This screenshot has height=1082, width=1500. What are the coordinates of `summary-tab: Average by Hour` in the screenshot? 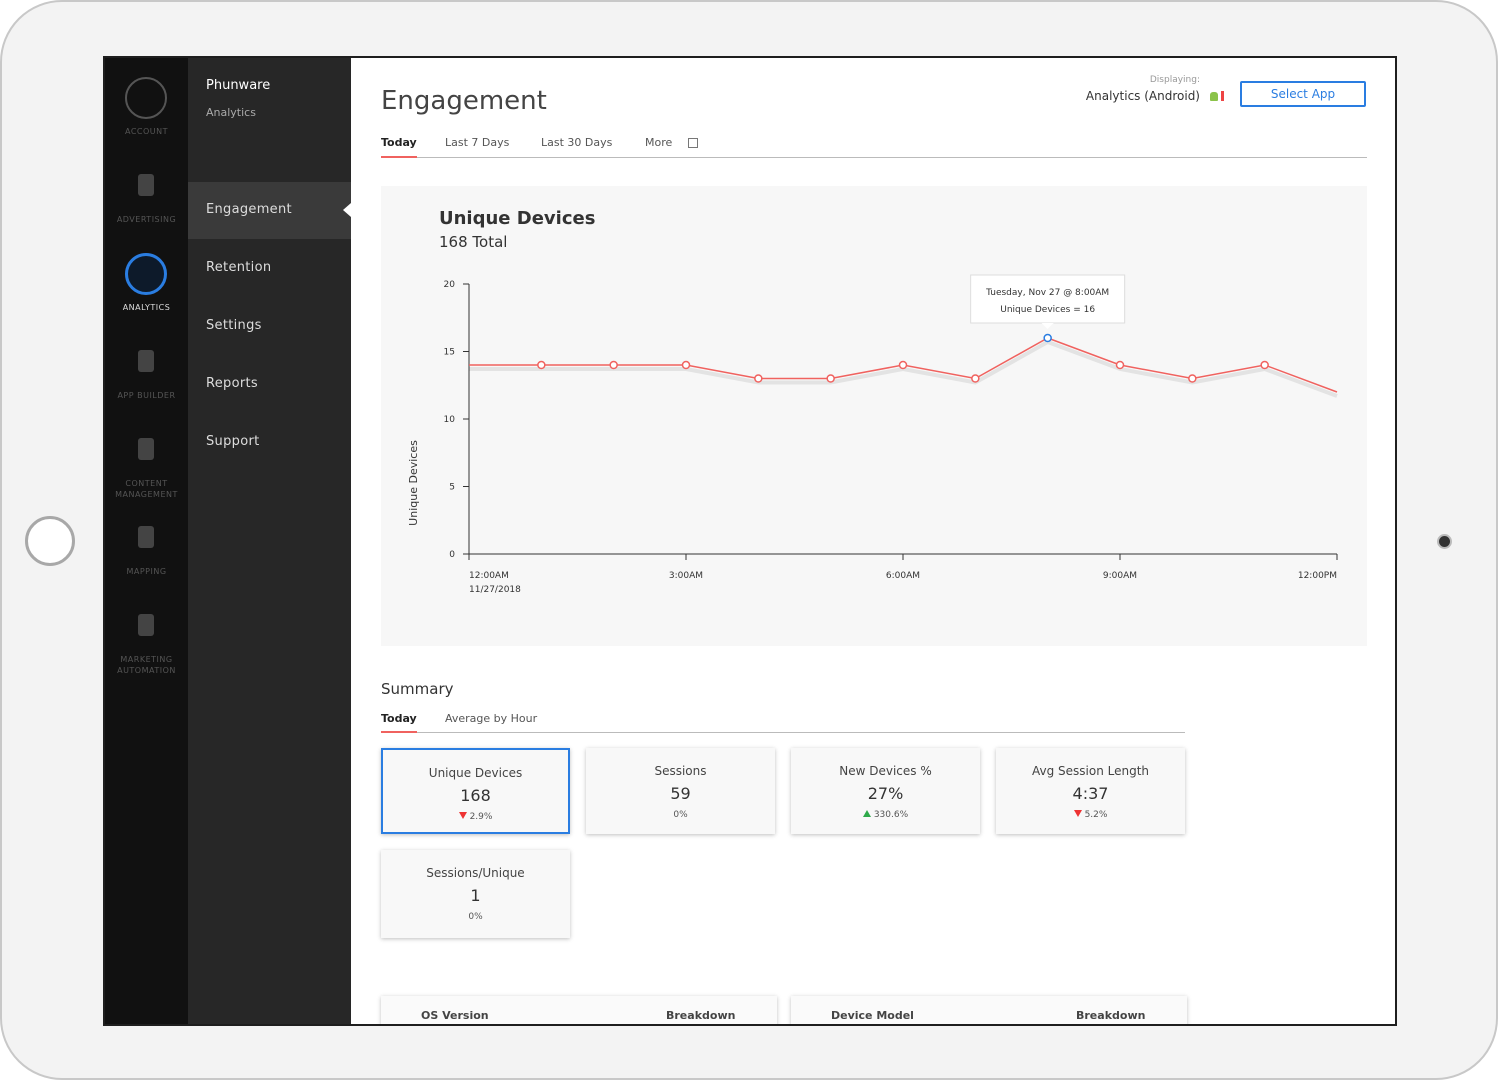 It's located at (491, 718).